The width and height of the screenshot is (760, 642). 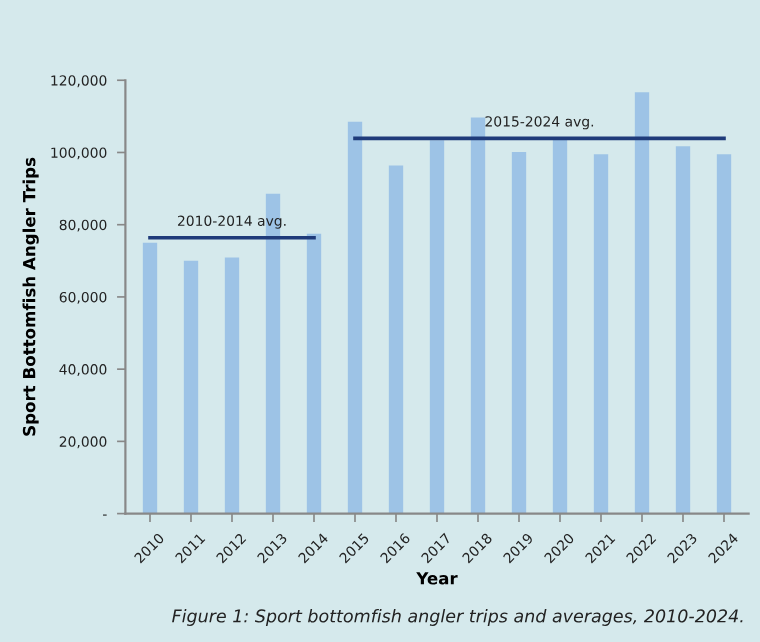 What do you see at coordinates (30, 296) in the screenshot?
I see `y-axis-title: Sport Bottomfish Angler Trips` at bounding box center [30, 296].